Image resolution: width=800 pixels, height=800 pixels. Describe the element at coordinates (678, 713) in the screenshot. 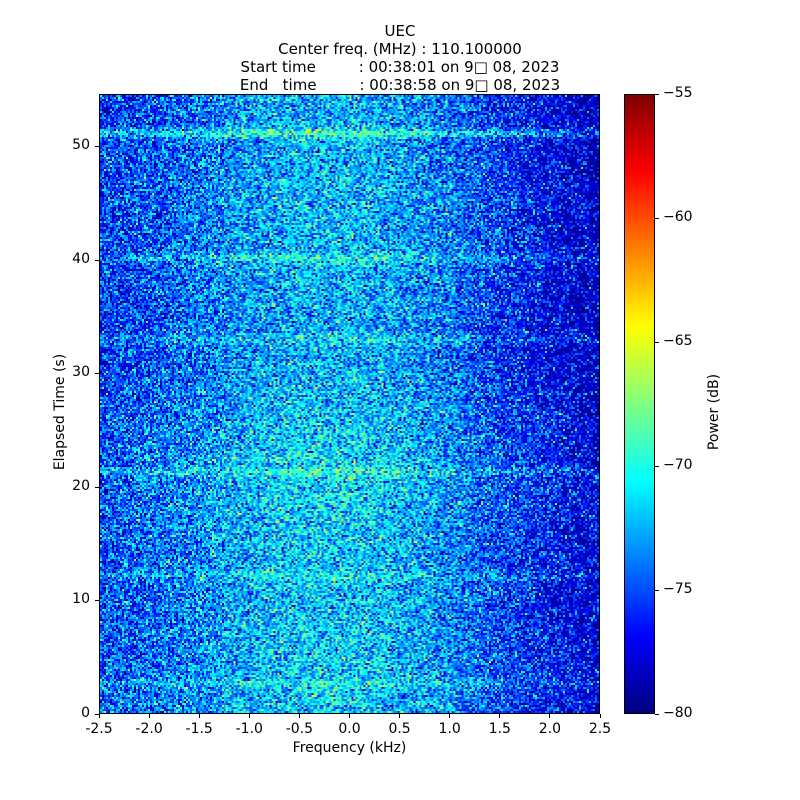

I see `colorbar-tick-label: −80` at that location.